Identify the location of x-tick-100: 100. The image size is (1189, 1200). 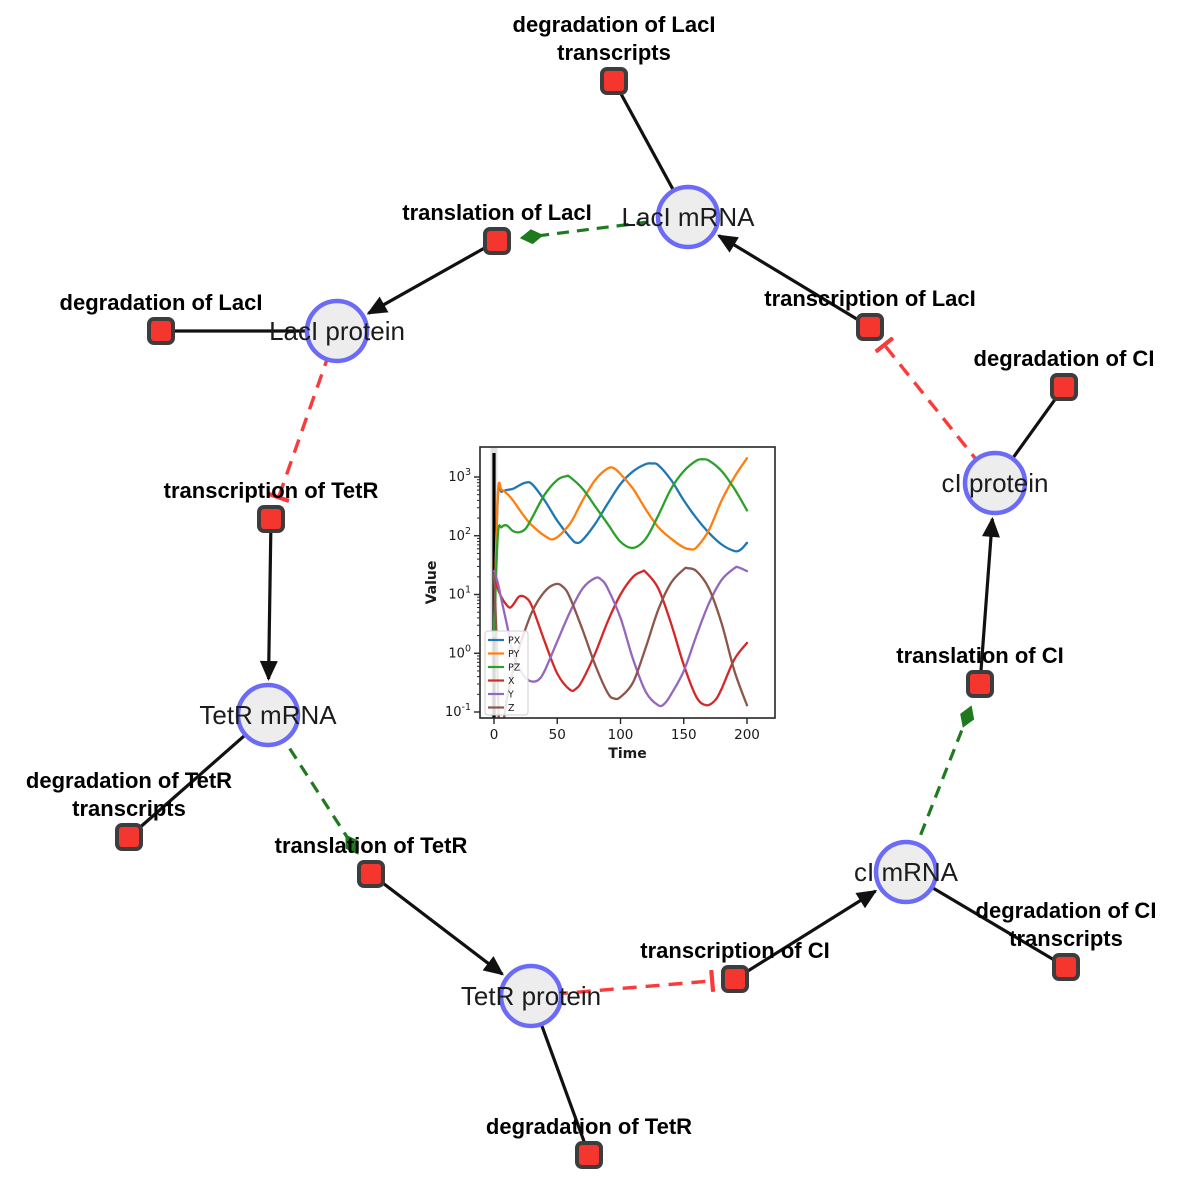
(621, 735).